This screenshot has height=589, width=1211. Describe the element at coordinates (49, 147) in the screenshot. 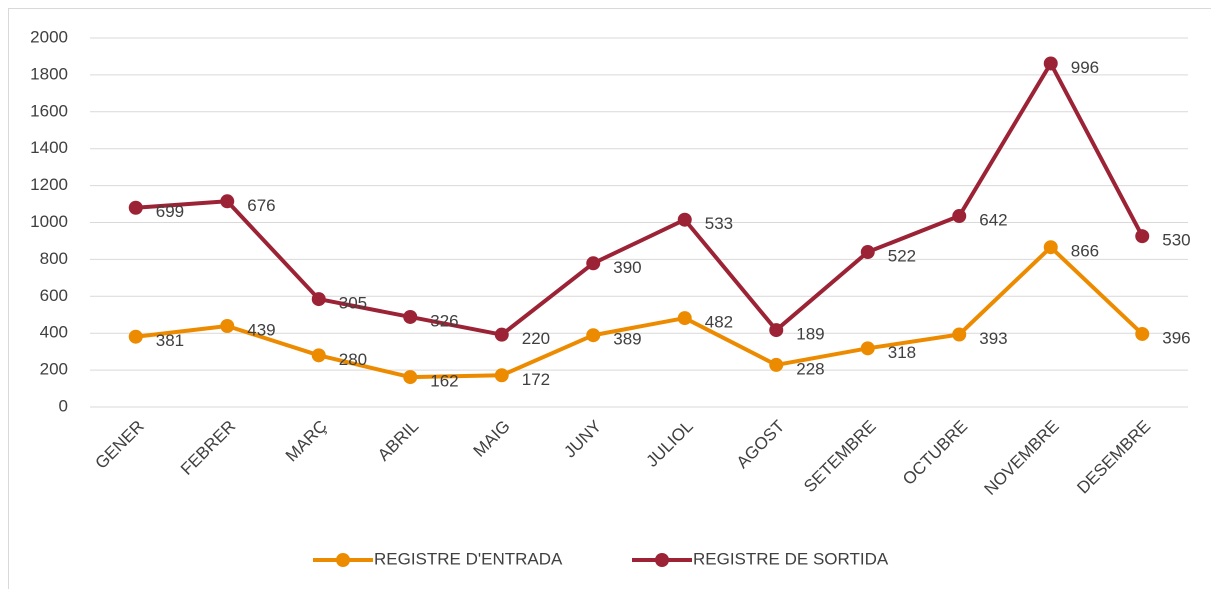

I see `y-tick-label: 1400` at that location.